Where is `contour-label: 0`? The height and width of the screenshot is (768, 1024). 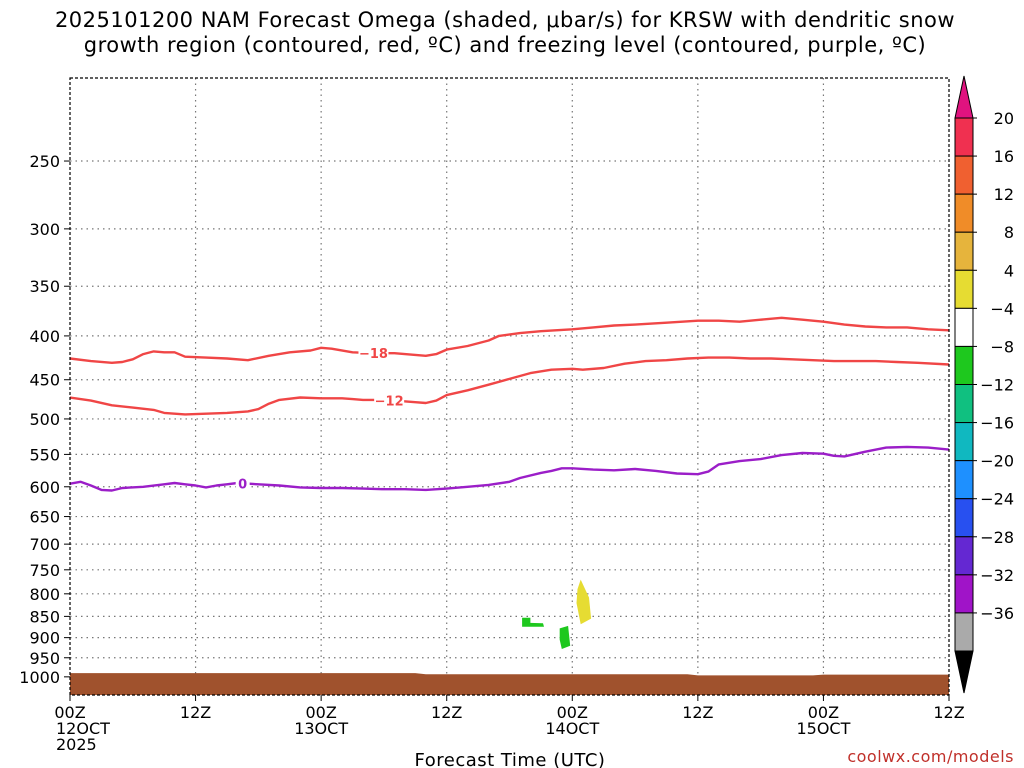 contour-label: 0 is located at coordinates (242, 484).